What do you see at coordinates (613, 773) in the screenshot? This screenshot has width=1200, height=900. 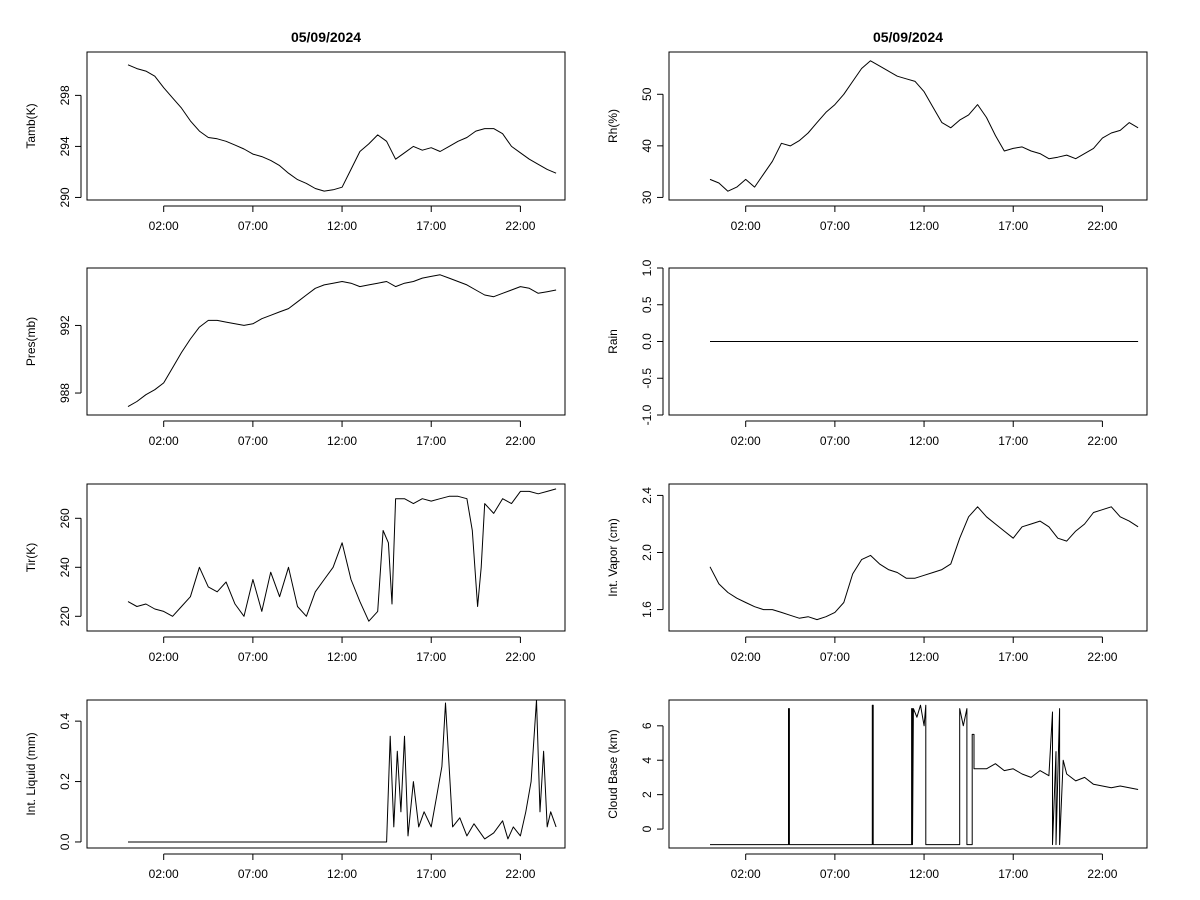 I see `y-axis-label: Cloud Base (km)` at bounding box center [613, 773].